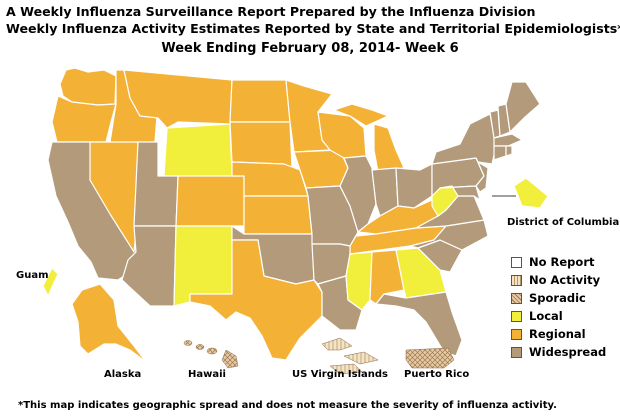 This screenshot has width=620, height=420. I want to click on state-florida, so click(419, 324).